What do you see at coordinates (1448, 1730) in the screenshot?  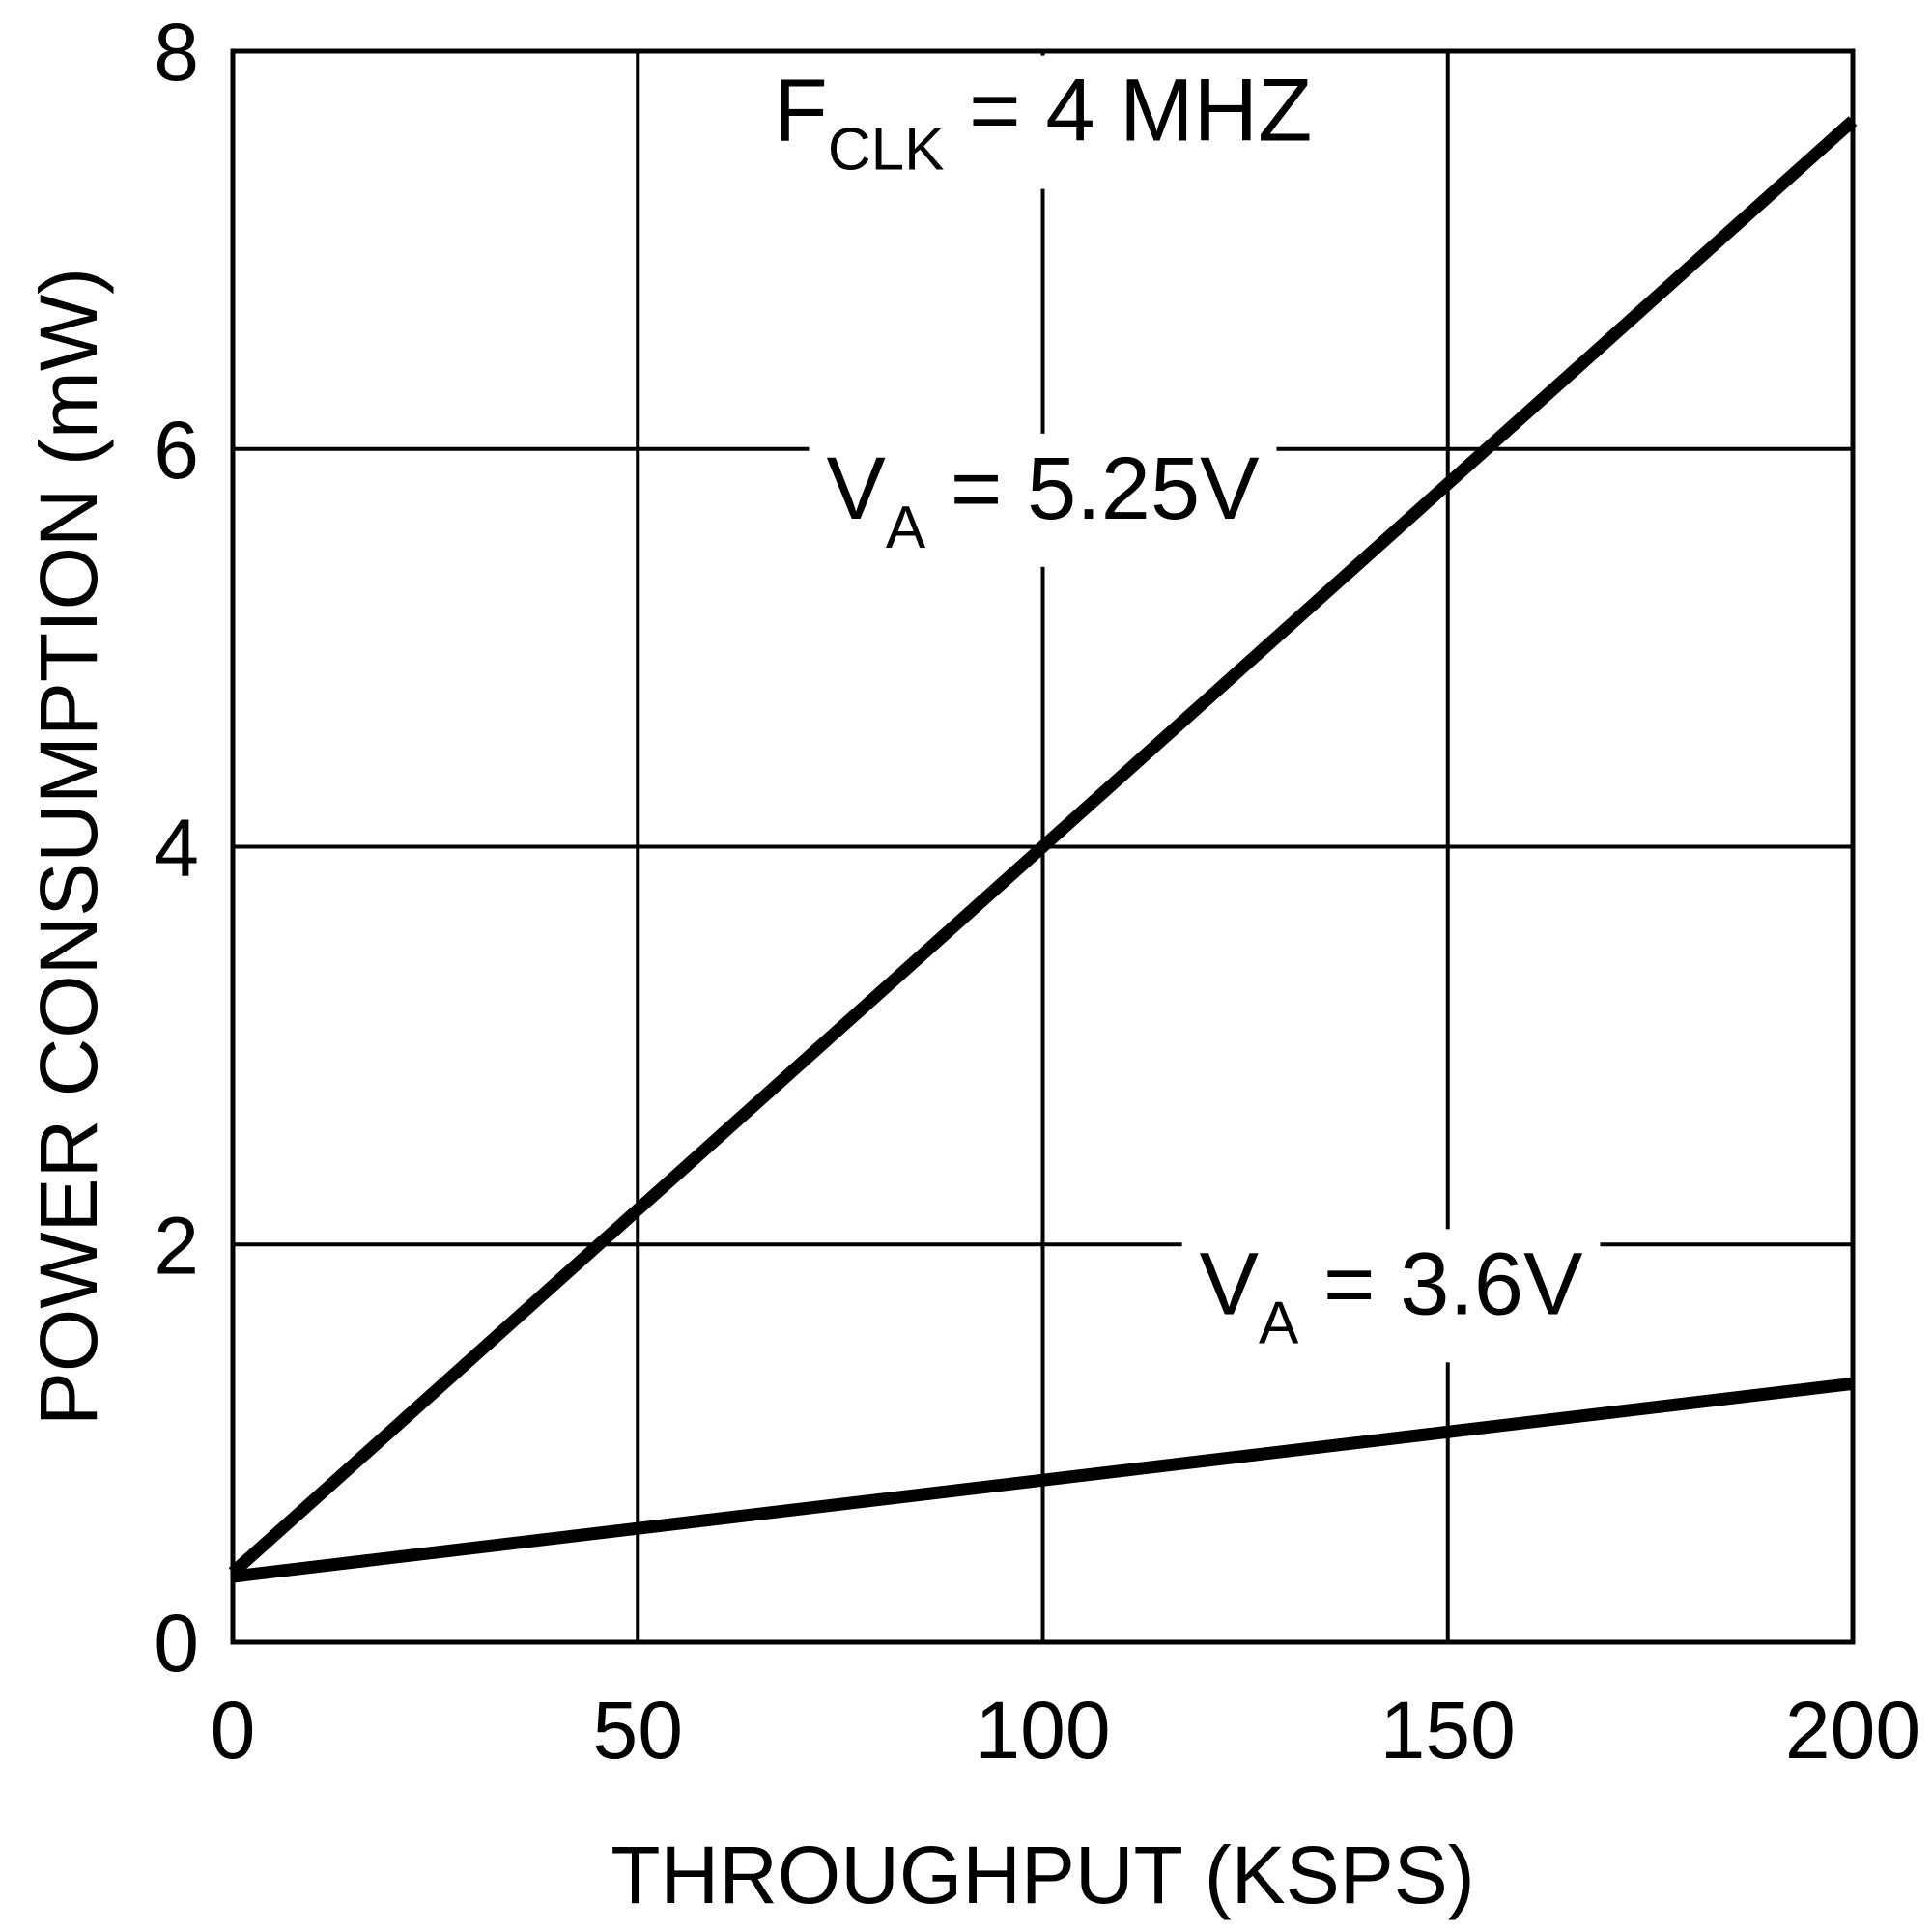 I see `x-tick-label-150: 150` at bounding box center [1448, 1730].